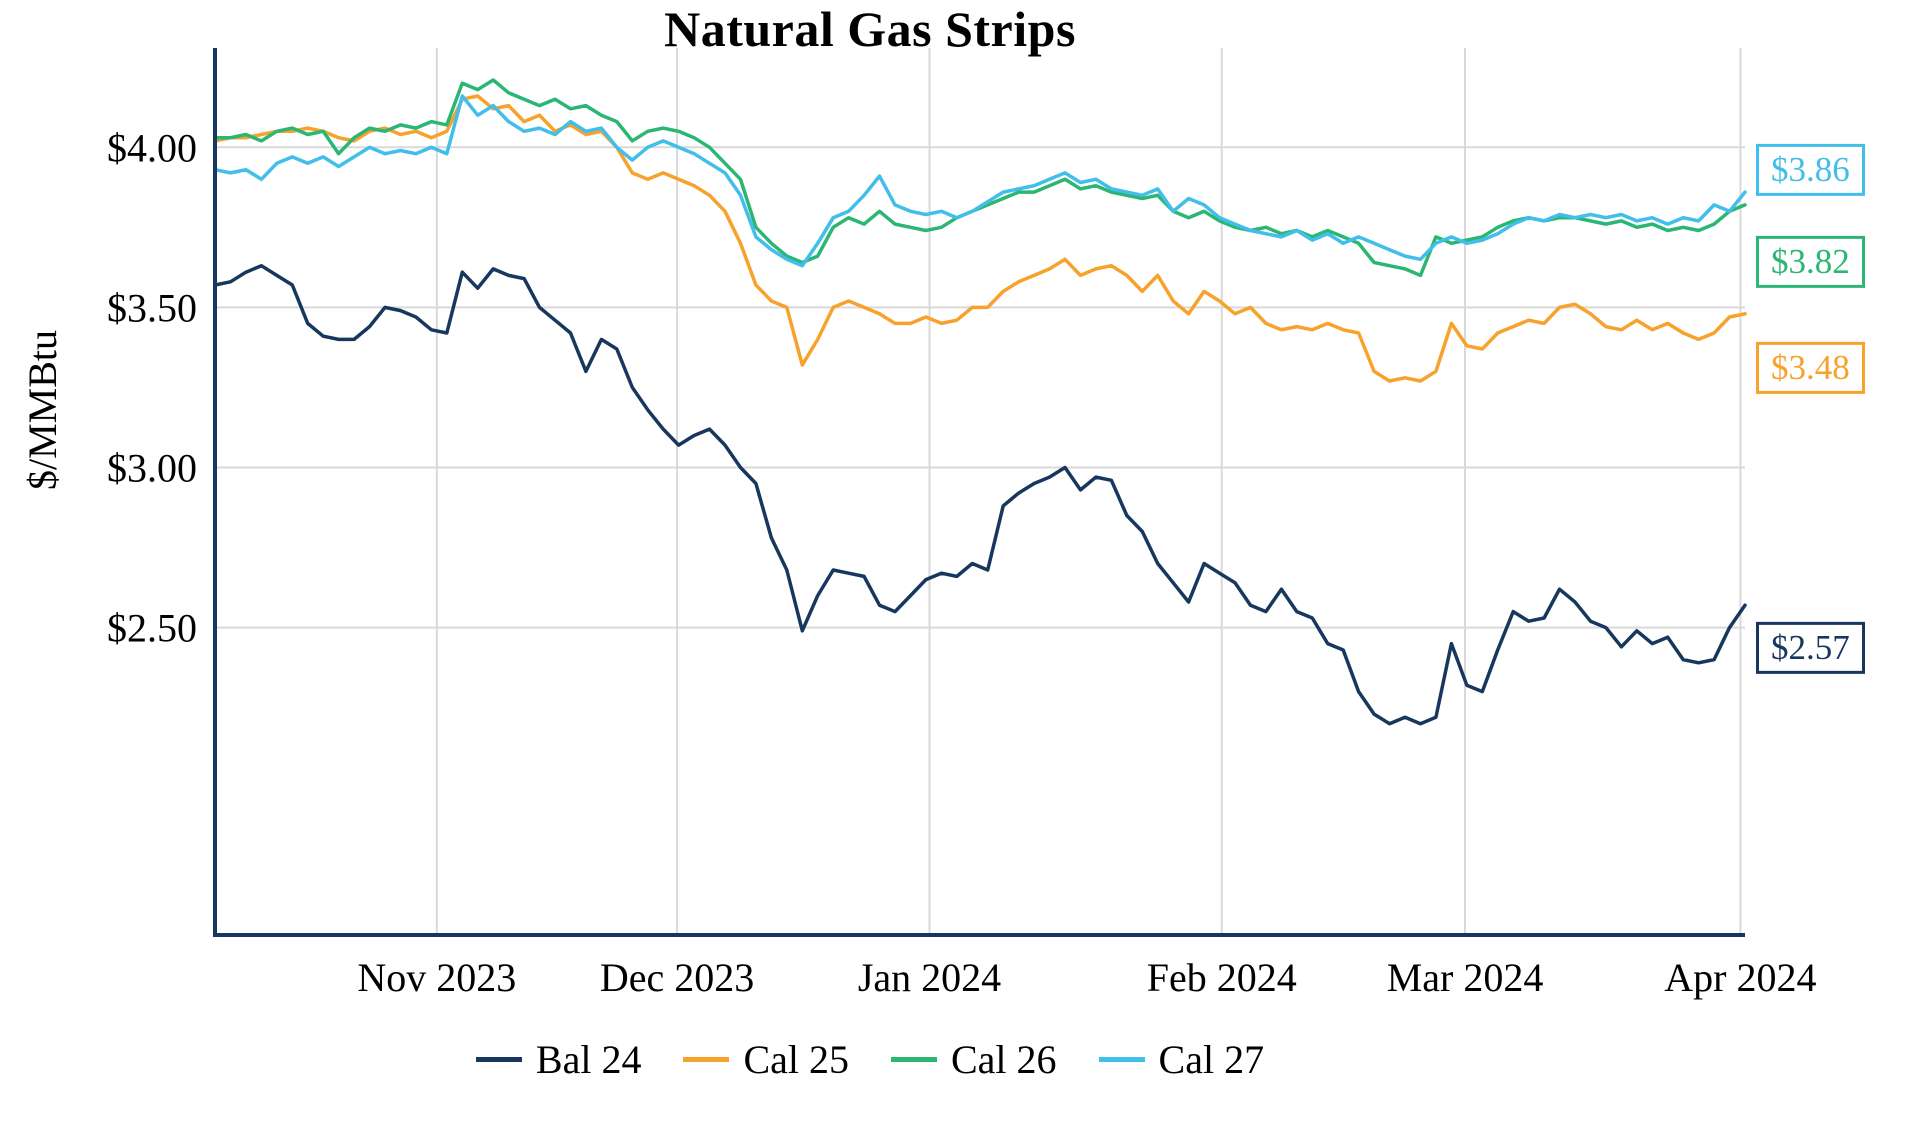 The width and height of the screenshot is (1920, 1128). I want to click on legend-item-bal-24: Bal 24, so click(558, 1059).